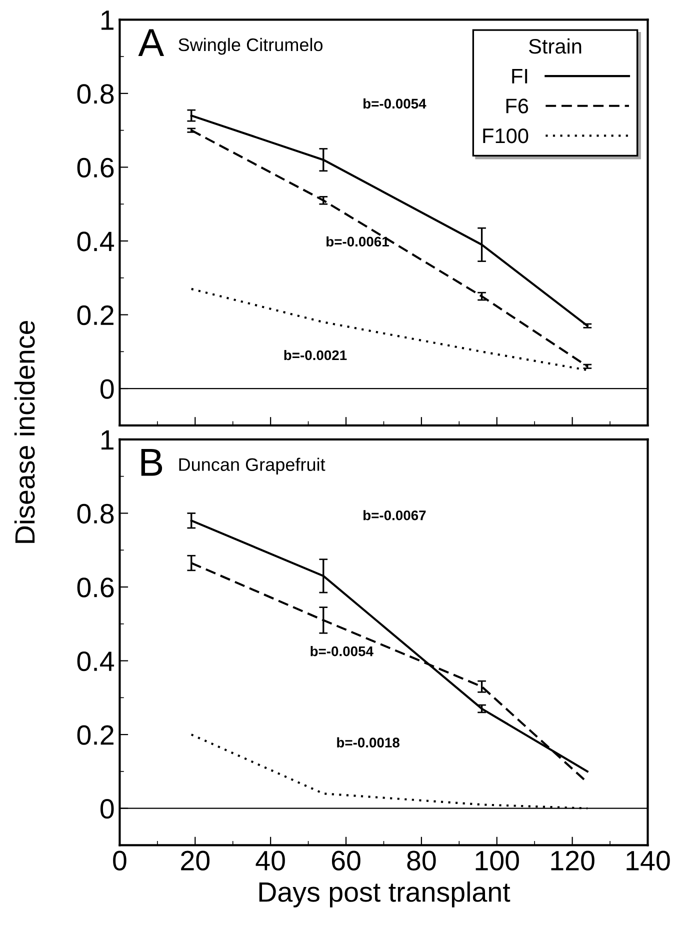 Image resolution: width=684 pixels, height=936 pixels. I want to click on text: Swingle Citrumelo, so click(250, 46).